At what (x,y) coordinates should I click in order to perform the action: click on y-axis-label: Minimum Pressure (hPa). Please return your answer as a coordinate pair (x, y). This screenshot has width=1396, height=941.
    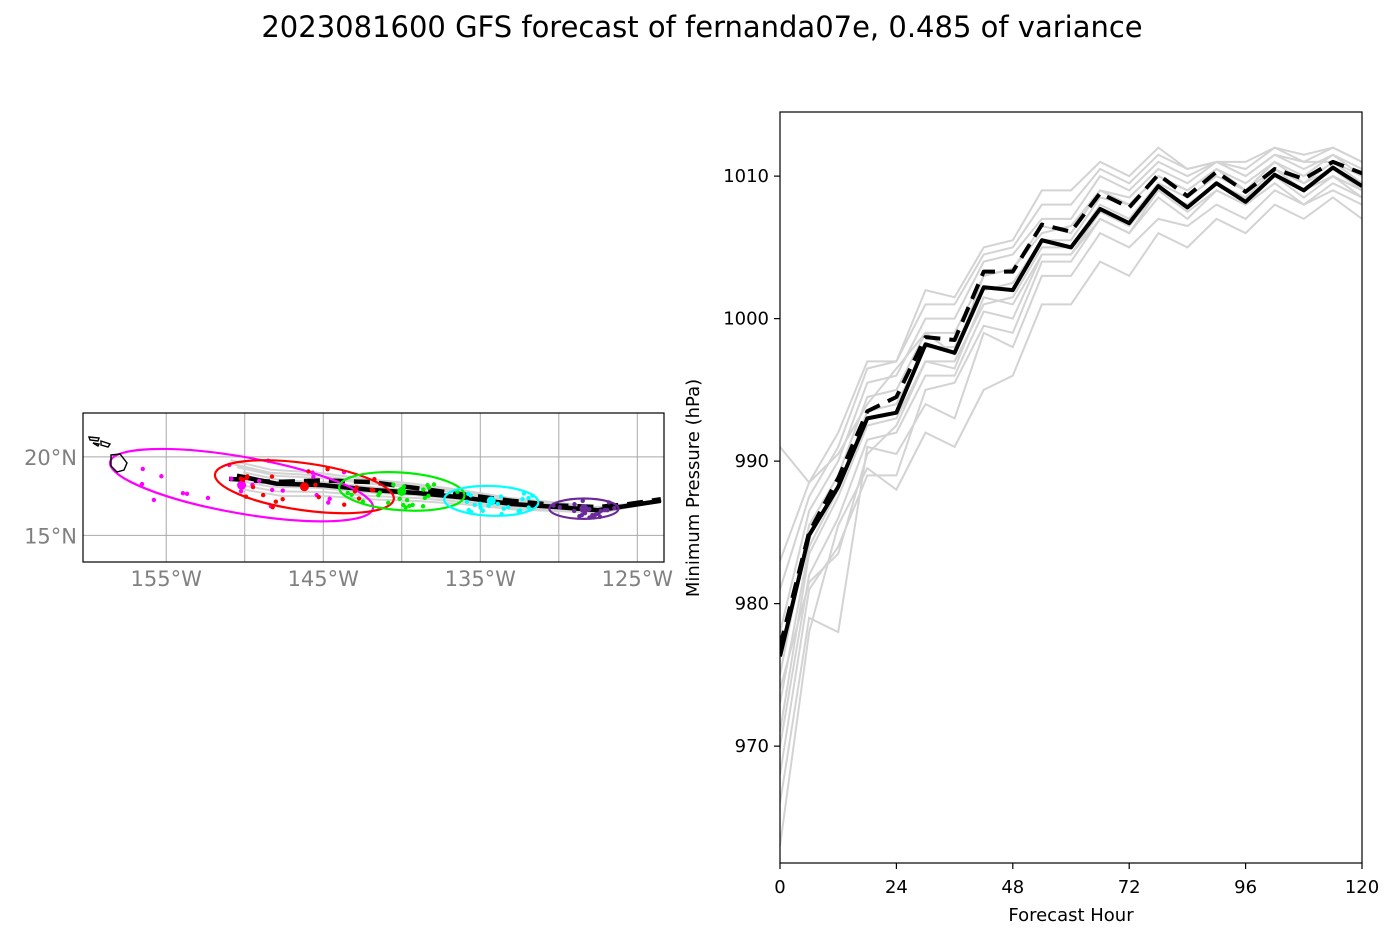
    Looking at the image, I should click on (693, 488).